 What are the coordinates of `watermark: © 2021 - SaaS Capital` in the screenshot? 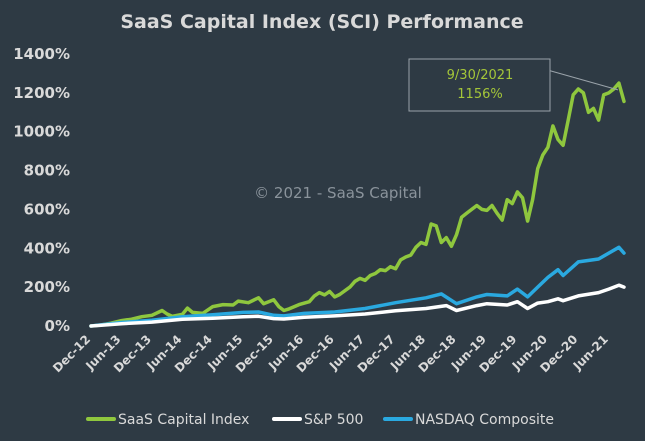 It's located at (338, 193).